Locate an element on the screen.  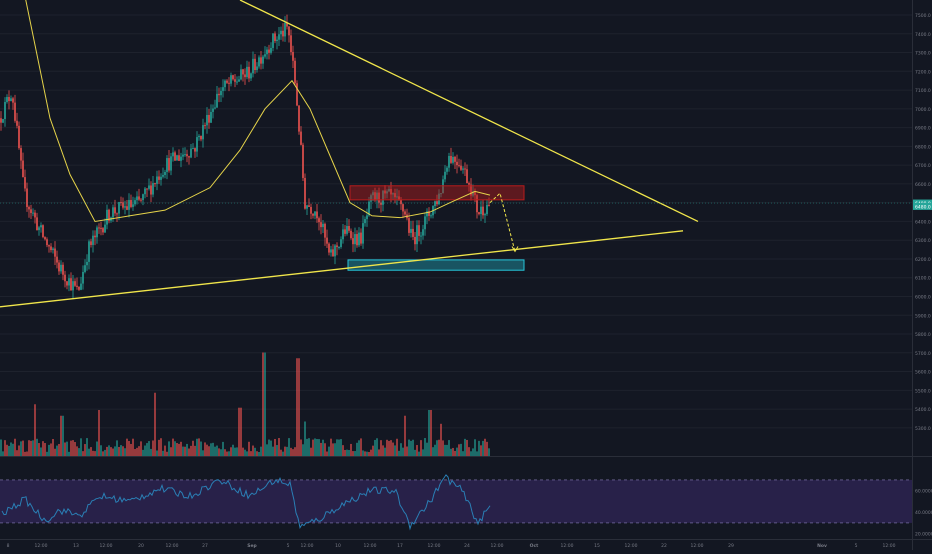
zone-resistance is located at coordinates (437, 193).